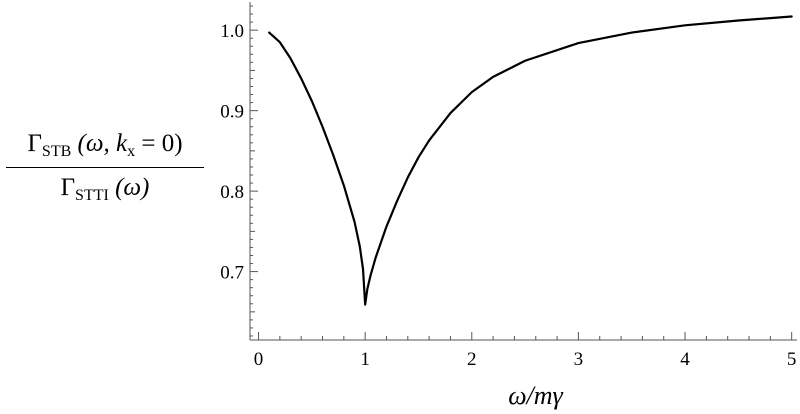 This screenshot has height=414, width=800. Describe the element at coordinates (232, 192) in the screenshot. I see `y-tick-label: 0.8` at that location.